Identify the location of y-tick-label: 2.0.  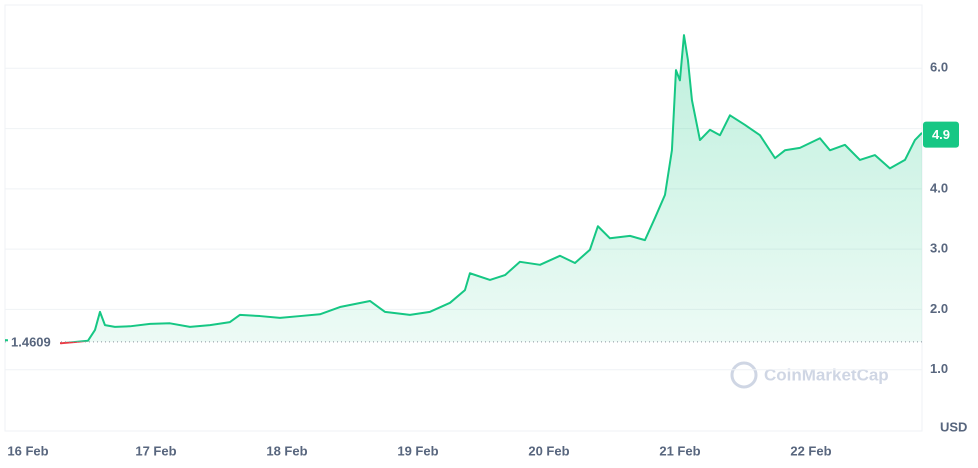
(939, 308).